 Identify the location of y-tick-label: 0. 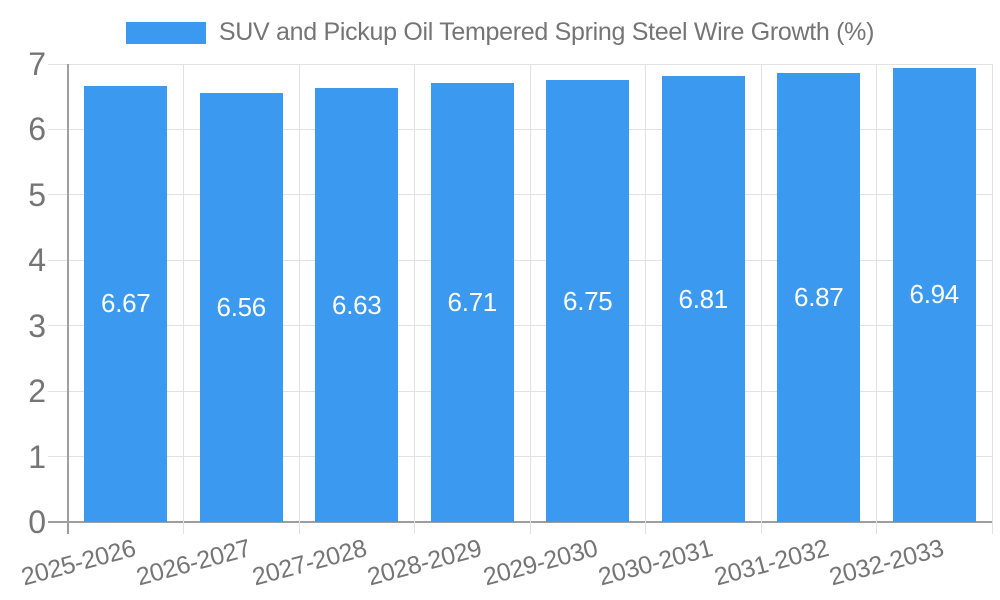
(37, 522).